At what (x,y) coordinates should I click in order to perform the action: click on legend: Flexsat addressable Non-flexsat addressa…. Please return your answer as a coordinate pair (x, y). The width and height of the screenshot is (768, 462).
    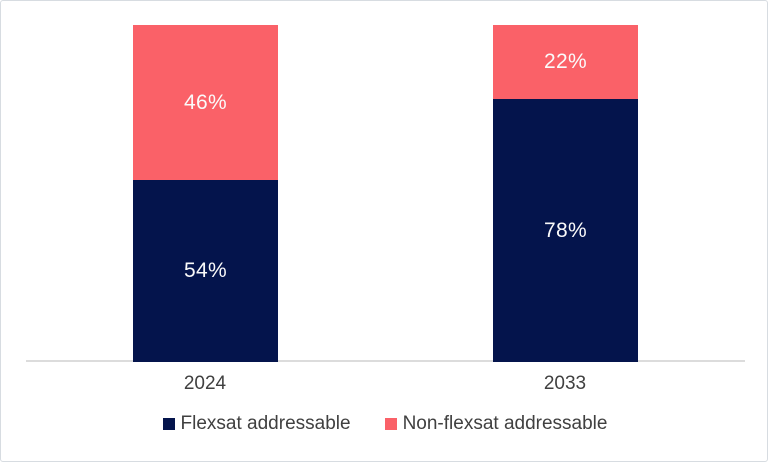
    Looking at the image, I should click on (384, 424).